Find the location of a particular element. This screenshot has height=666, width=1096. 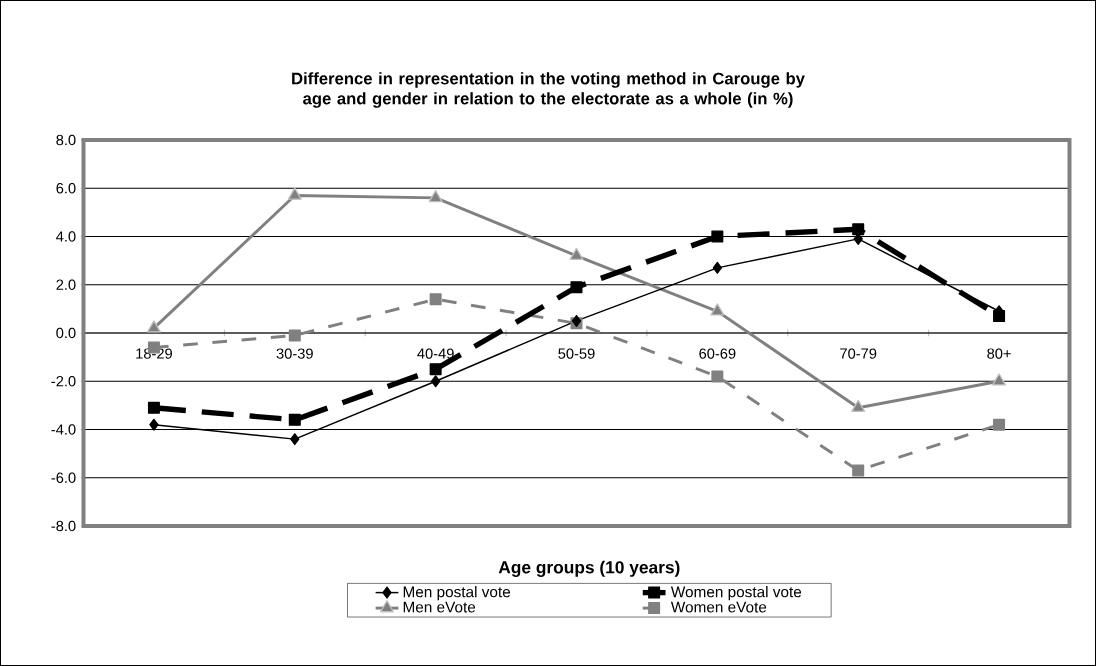

y-tick-label: -2.0 is located at coordinates (63, 381).